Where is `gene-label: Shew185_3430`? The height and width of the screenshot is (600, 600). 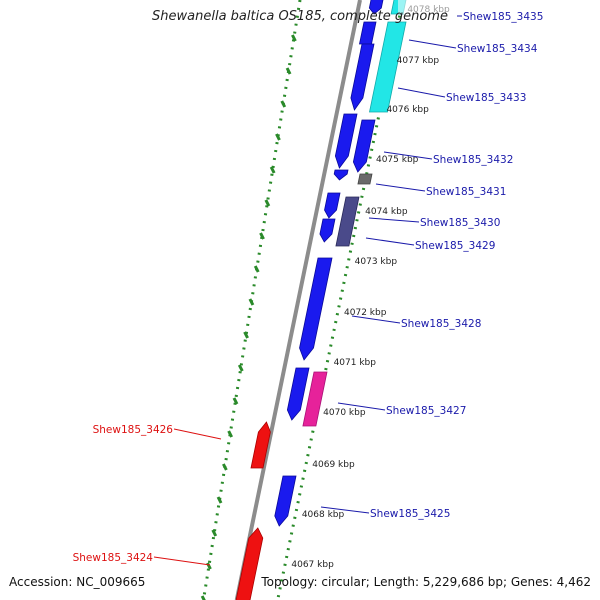 gene-label: Shew185_3430 is located at coordinates (460, 223).